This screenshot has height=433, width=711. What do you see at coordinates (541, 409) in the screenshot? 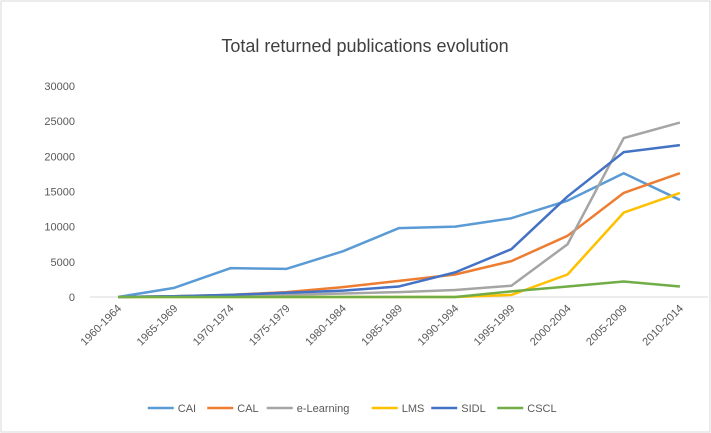
I see `legend-label: CSCL` at bounding box center [541, 409].